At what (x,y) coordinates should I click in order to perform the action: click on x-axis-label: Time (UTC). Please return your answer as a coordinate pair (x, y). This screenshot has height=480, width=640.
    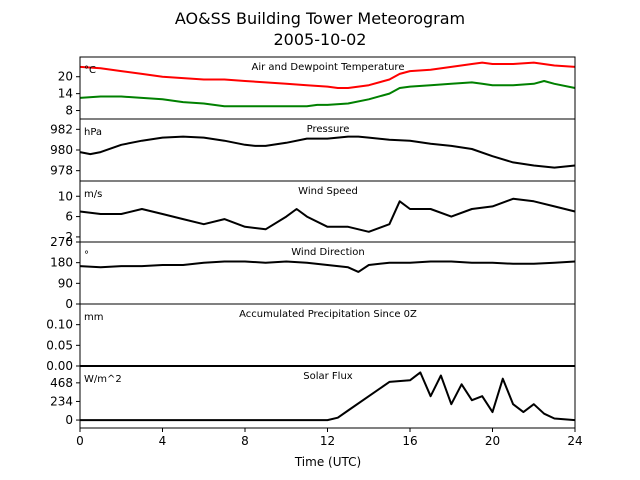
    Looking at the image, I should click on (327, 462).